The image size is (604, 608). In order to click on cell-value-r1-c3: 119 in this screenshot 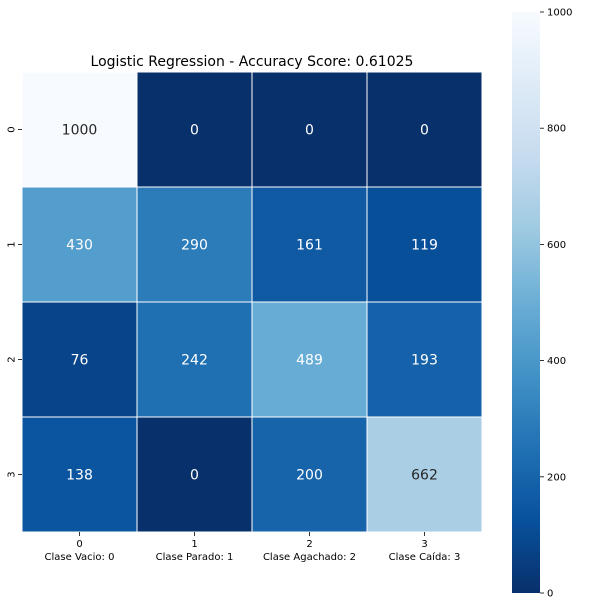, I will do `click(424, 246)`.